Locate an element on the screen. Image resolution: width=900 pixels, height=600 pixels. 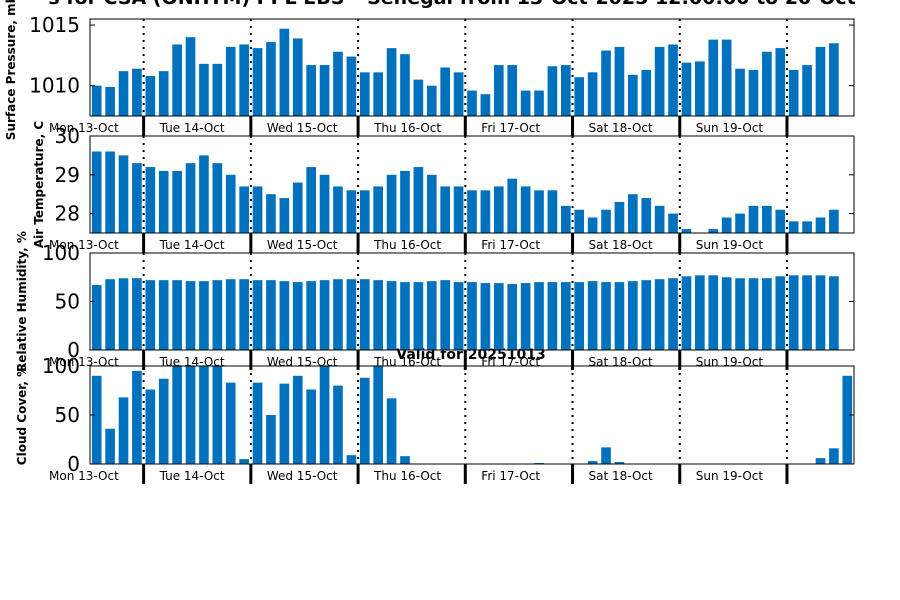
day-label: Fri 17-Oct is located at coordinates (510, 245).